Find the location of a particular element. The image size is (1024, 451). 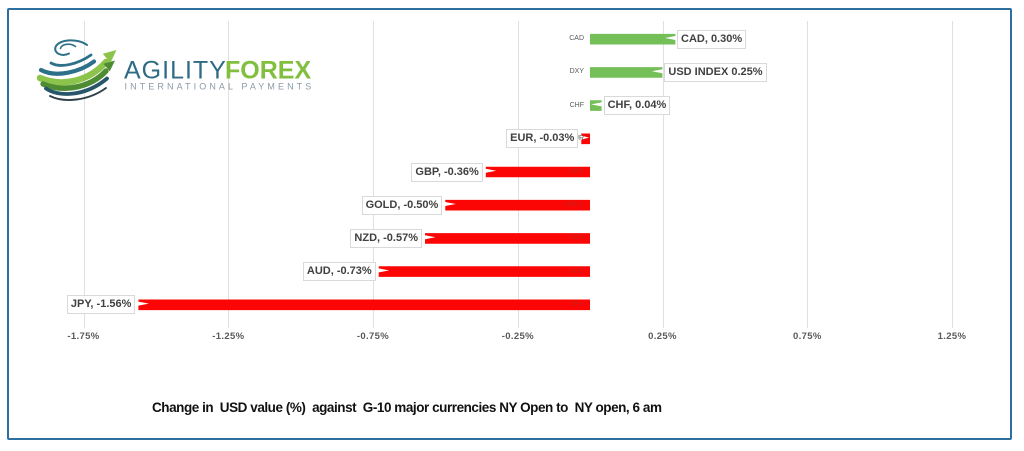

svg-text: INTERNATIONAL PAYMENTS is located at coordinates (220, 87).